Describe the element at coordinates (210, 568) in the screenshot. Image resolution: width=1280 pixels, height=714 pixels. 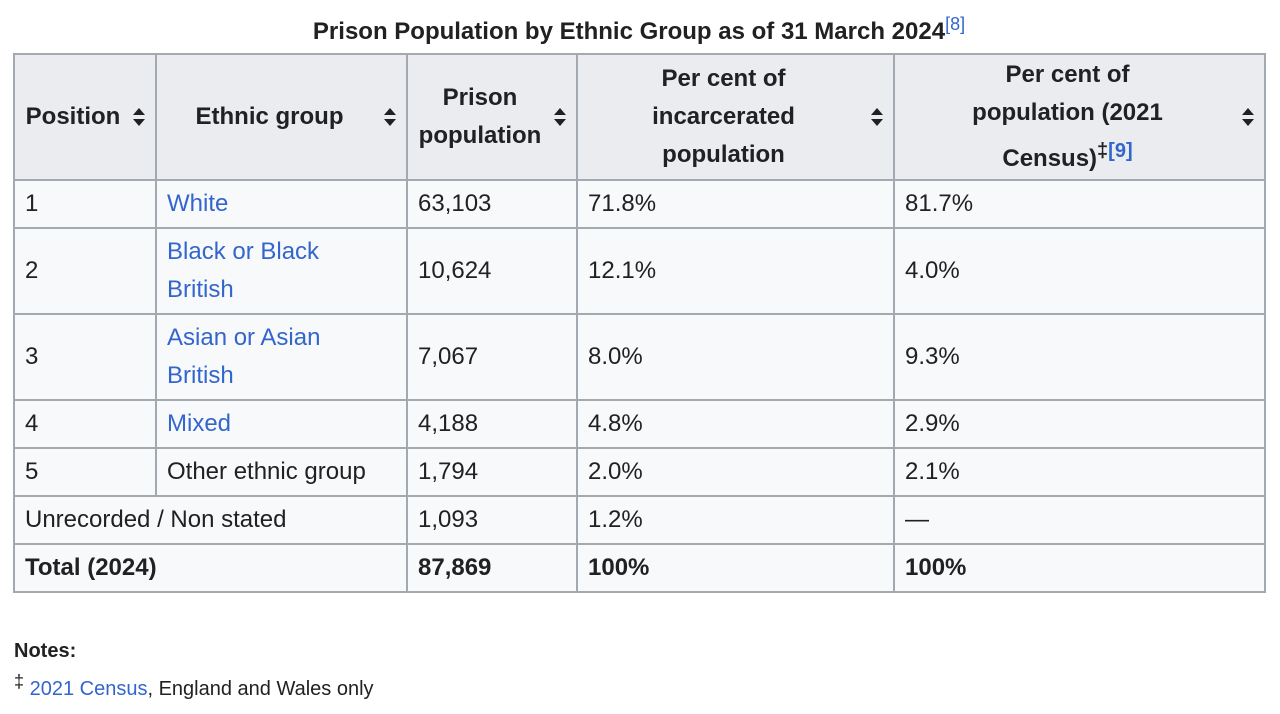
I see `total-label-cell: Total (2024)` at that location.